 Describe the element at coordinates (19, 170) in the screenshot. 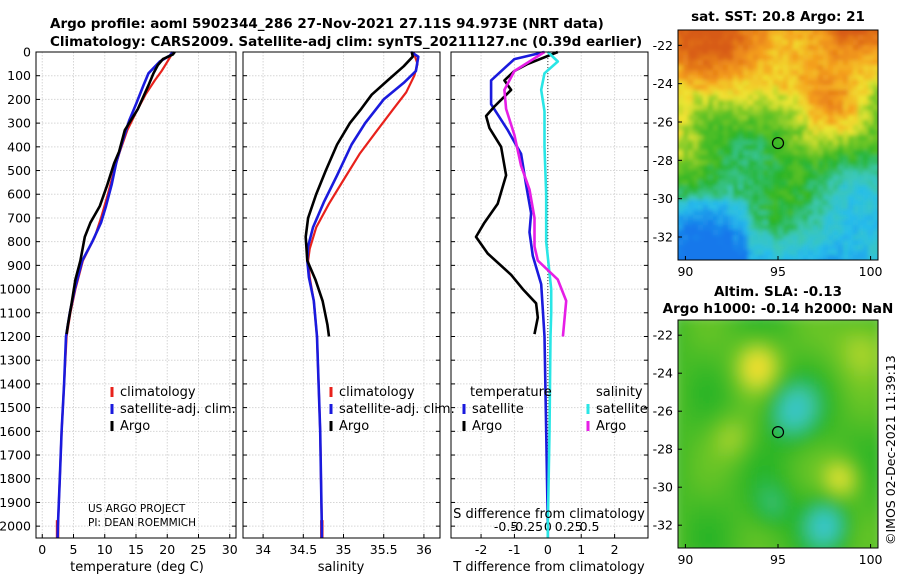

I see `depth-tick-label: 500` at that location.